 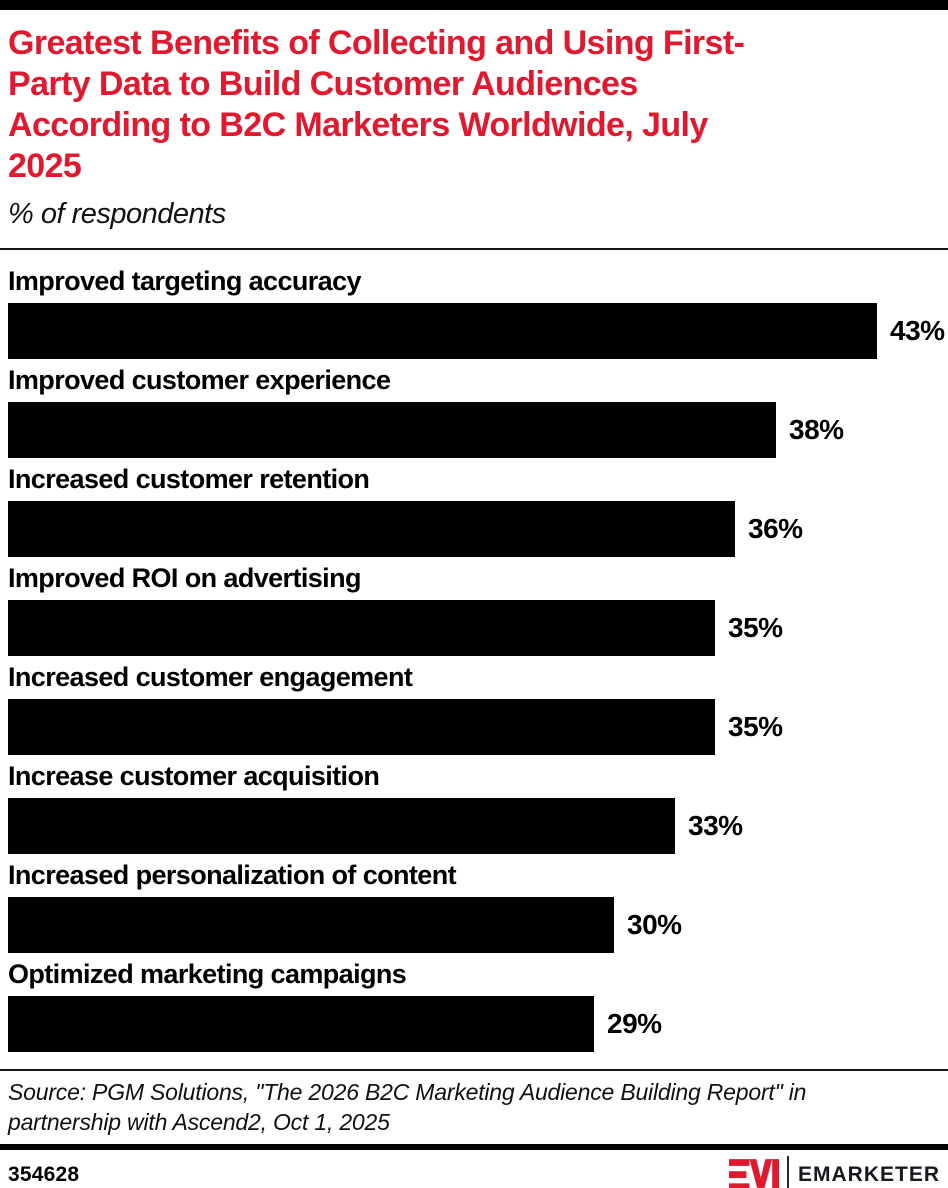 I want to click on bar-track: 30%, so click(x=474, y=925).